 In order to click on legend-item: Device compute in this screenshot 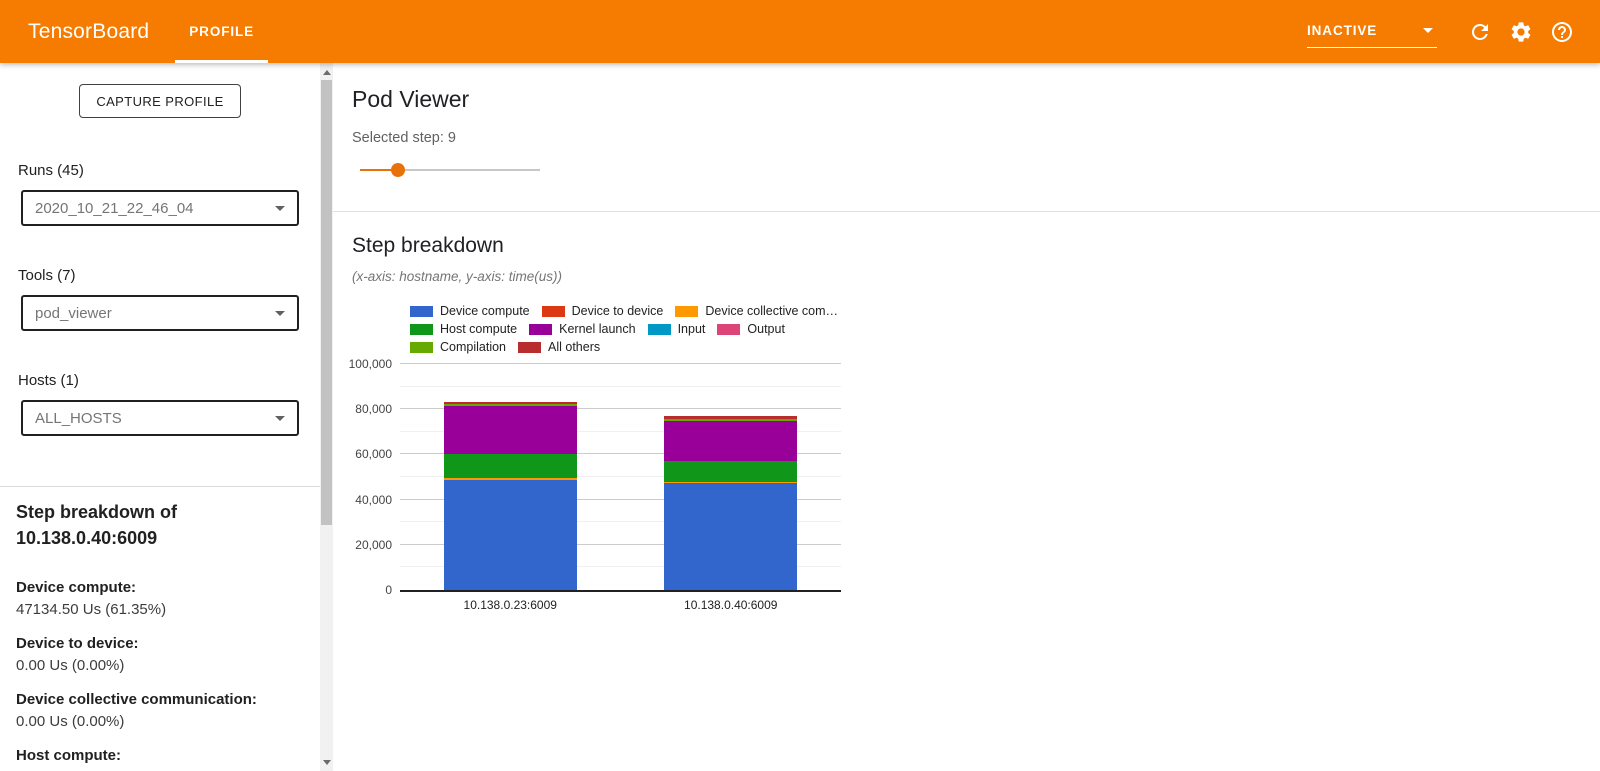, I will do `click(470, 311)`.